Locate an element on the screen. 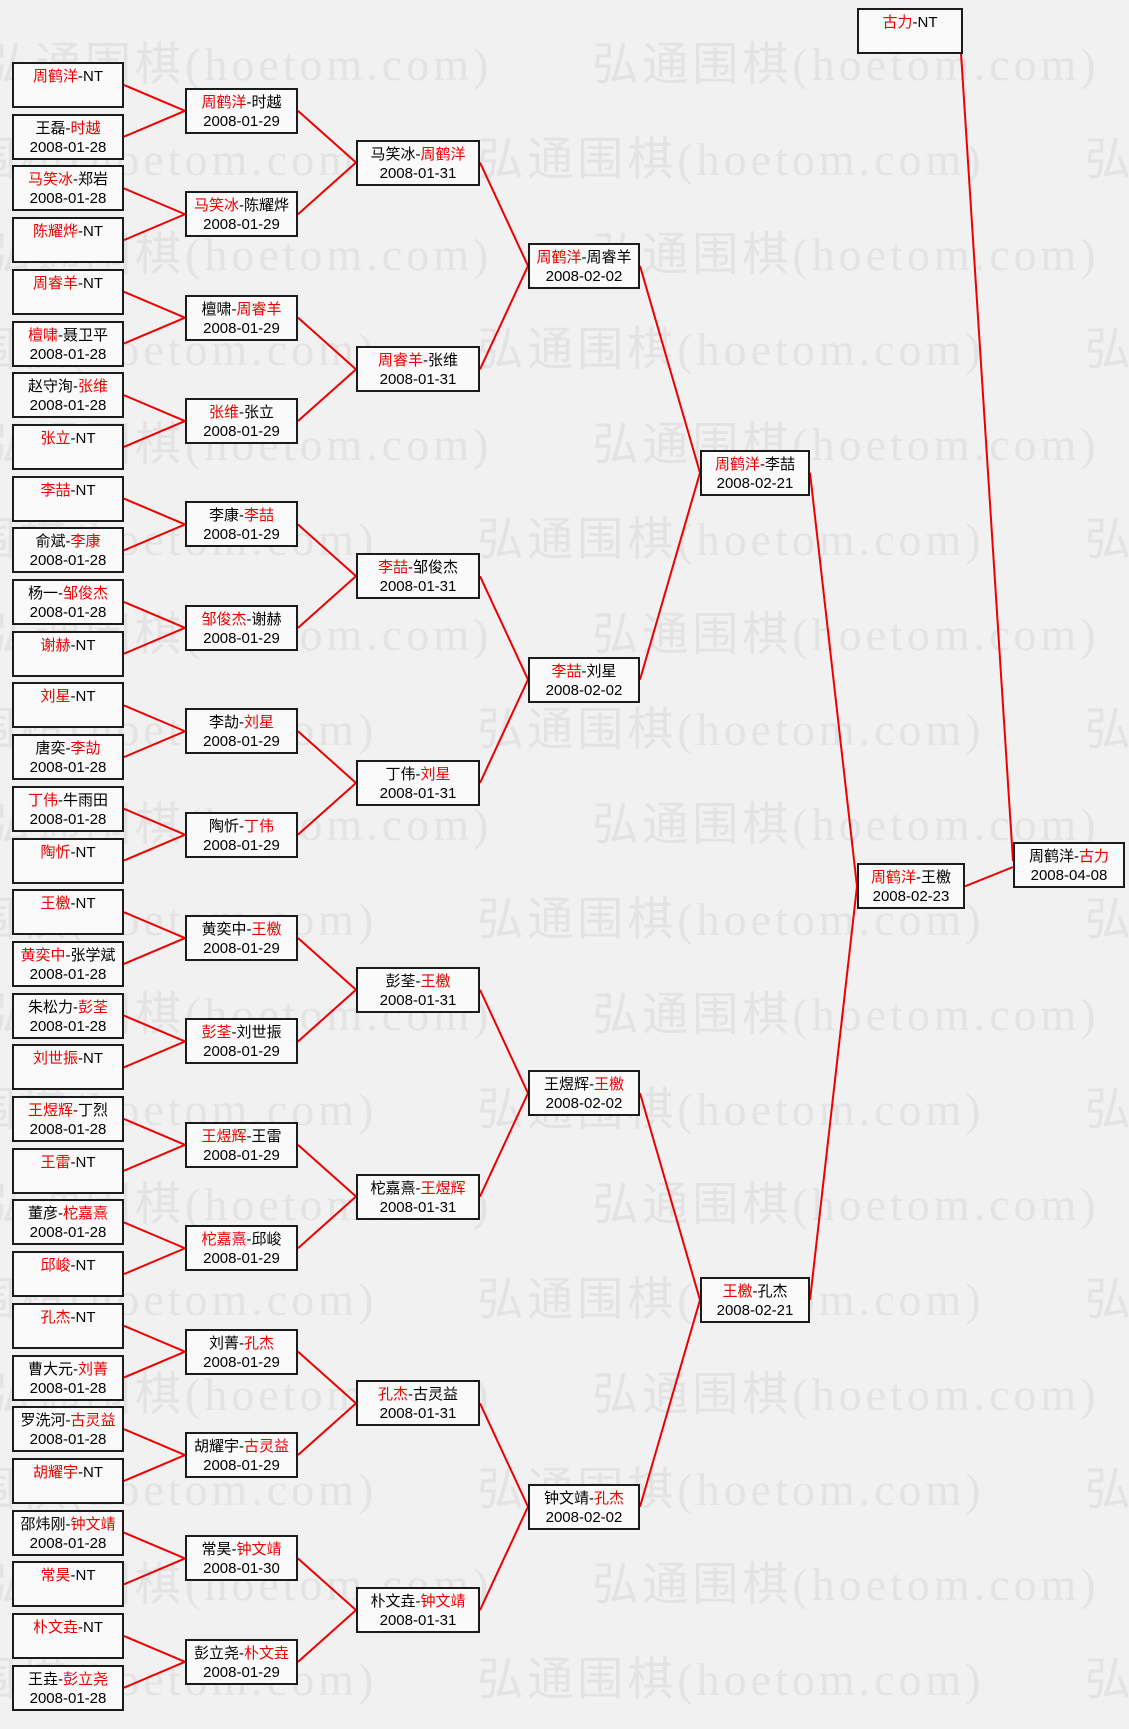  match-players: 杨一-邹俊杰 is located at coordinates (68, 593).